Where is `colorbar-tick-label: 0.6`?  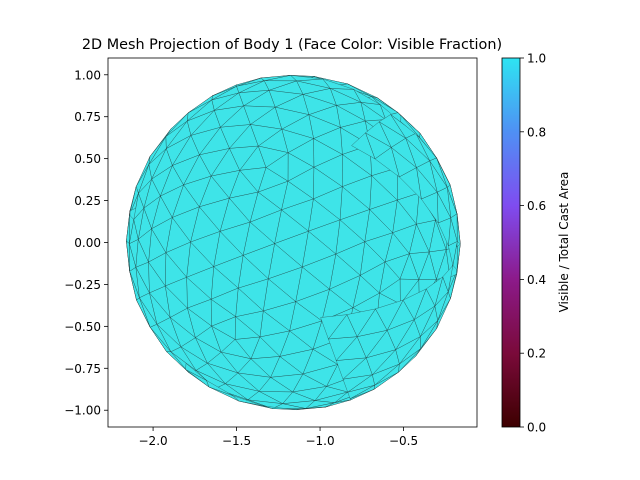
colorbar-tick-label: 0.6 is located at coordinates (536, 206).